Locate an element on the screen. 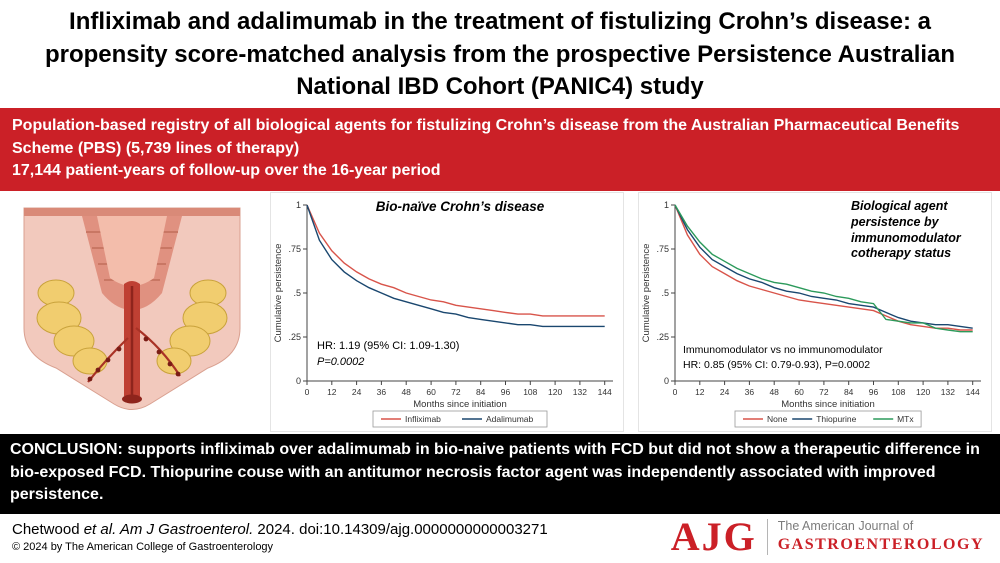 This screenshot has height=563, width=1000. svg-text: Thiopurine is located at coordinates (836, 419).